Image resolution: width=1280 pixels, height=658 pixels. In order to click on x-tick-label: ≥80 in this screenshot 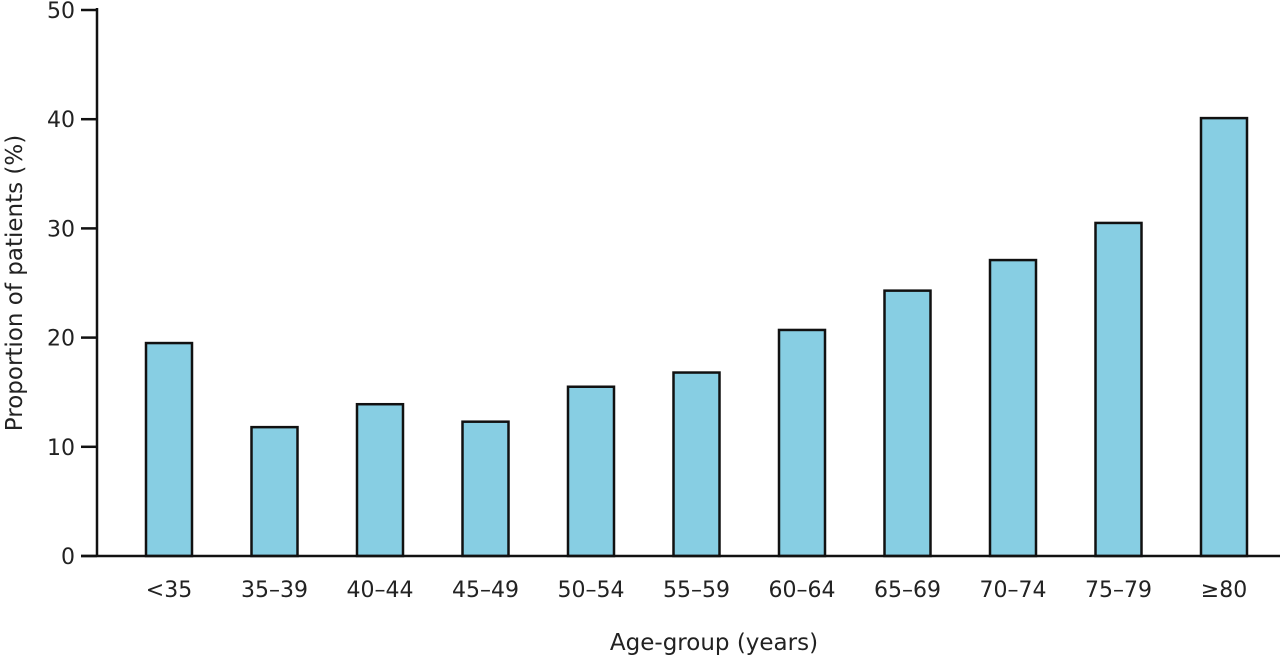, I will do `click(1224, 590)`.